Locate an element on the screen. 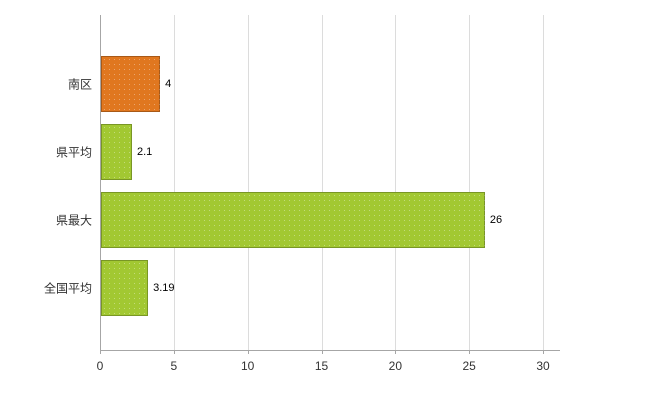 This screenshot has height=400, width=650. x-tick-label: 0 is located at coordinates (100, 366).